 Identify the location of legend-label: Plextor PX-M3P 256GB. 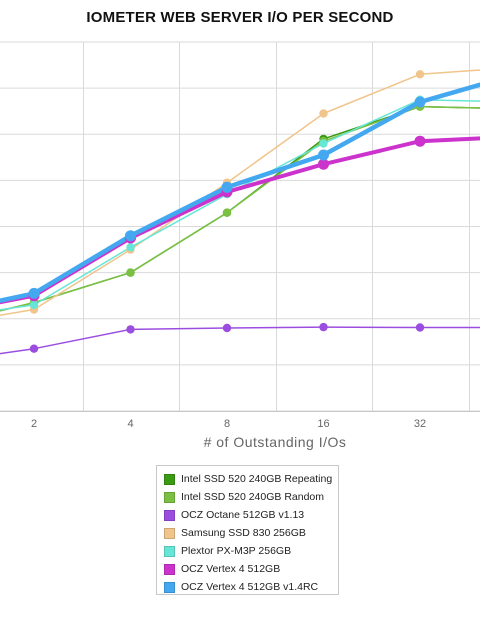
(236, 551).